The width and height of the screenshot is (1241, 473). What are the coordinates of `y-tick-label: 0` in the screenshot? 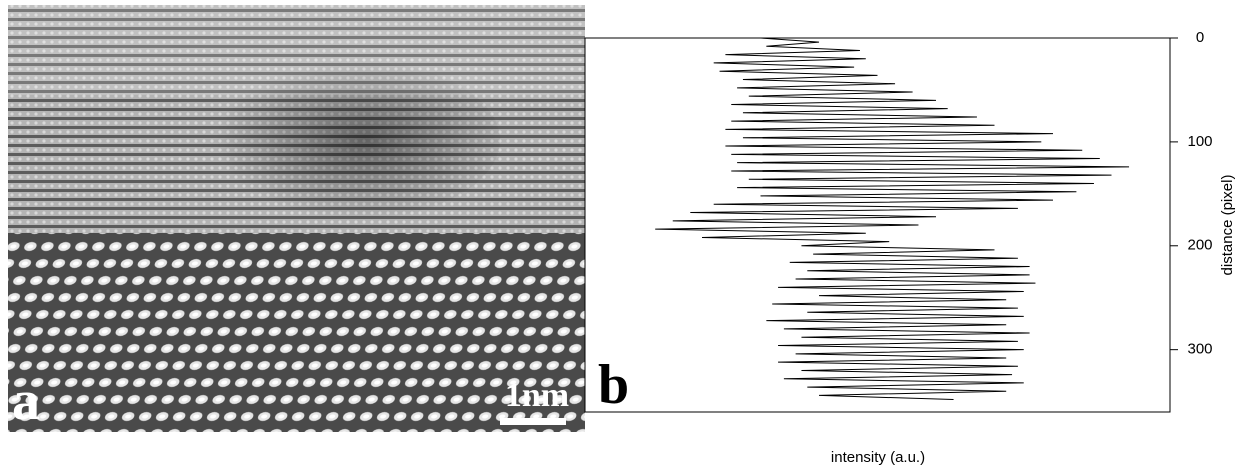 It's located at (1200, 37).